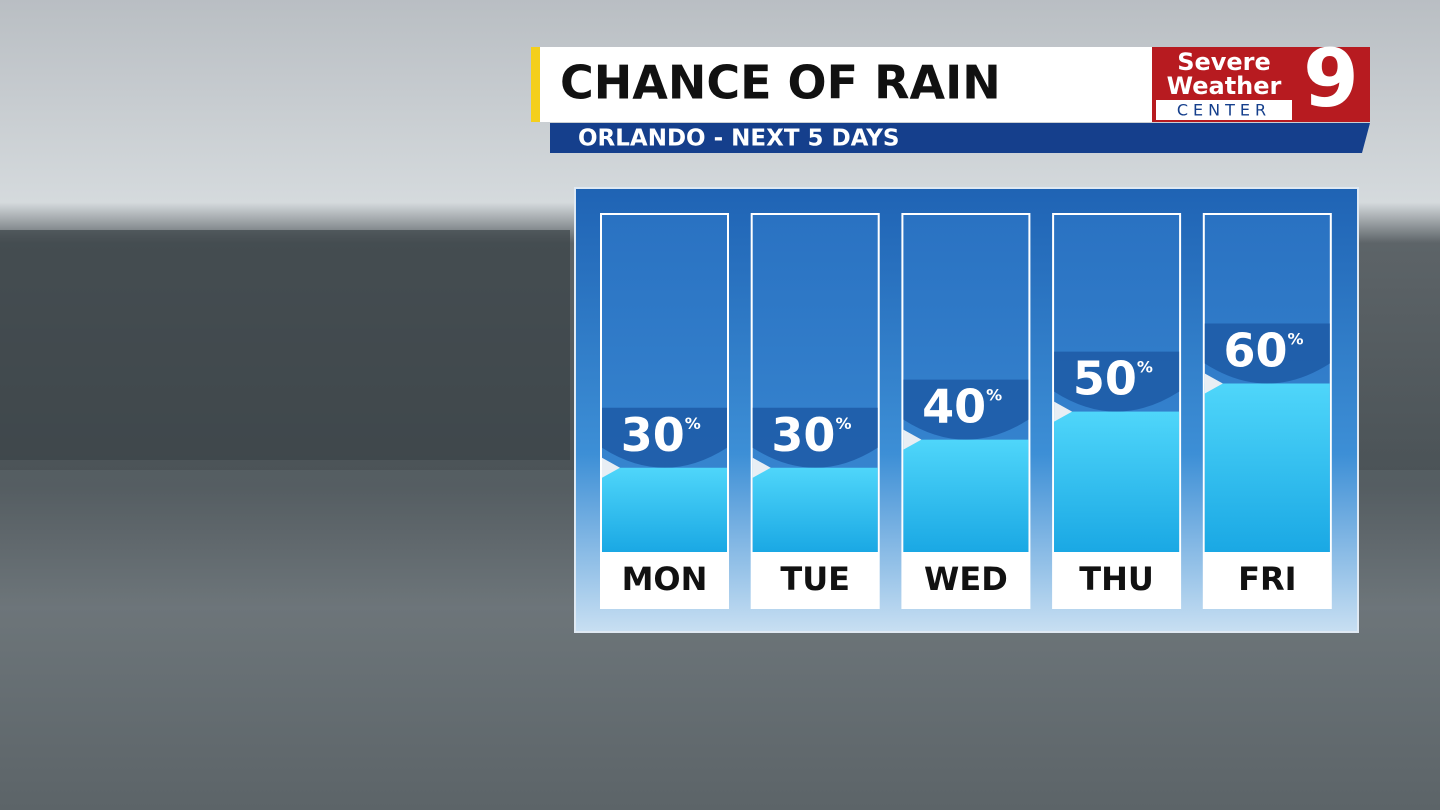 Image resolution: width=1440 pixels, height=810 pixels. Describe the element at coordinates (535, 84) in the screenshot. I see `title-accent` at that location.